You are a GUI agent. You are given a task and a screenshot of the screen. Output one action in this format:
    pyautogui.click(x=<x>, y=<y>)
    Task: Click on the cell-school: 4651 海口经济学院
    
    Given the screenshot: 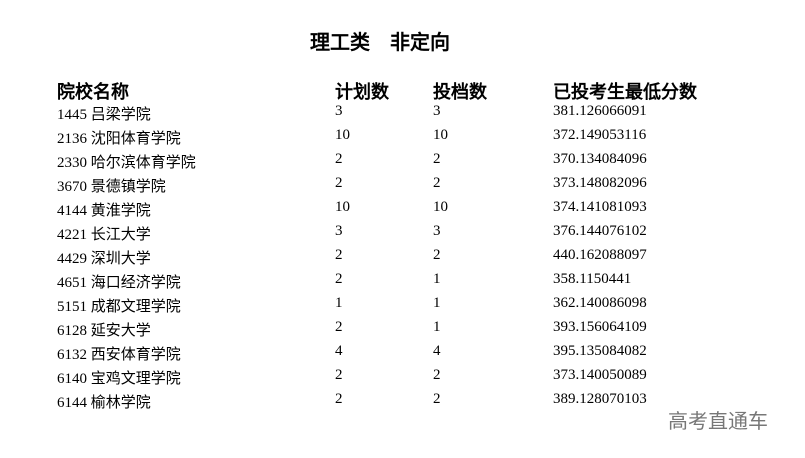 What is the action you would take?
    pyautogui.click(x=119, y=283)
    